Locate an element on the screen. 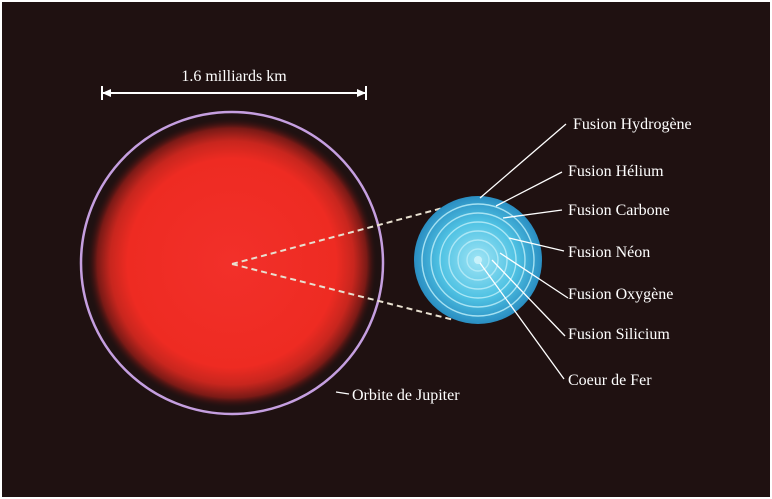 The height and width of the screenshot is (499, 772). orbit-label: Orbite de Jupiter is located at coordinates (406, 395).